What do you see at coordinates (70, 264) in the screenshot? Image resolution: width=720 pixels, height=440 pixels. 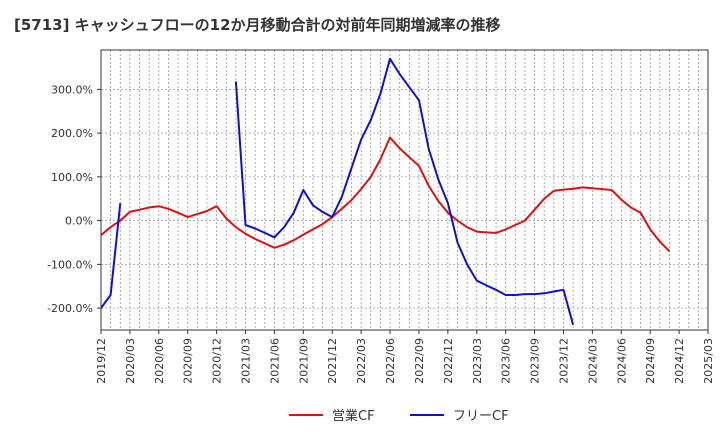 I see `y-tick-label: -100.0%` at bounding box center [70, 264].